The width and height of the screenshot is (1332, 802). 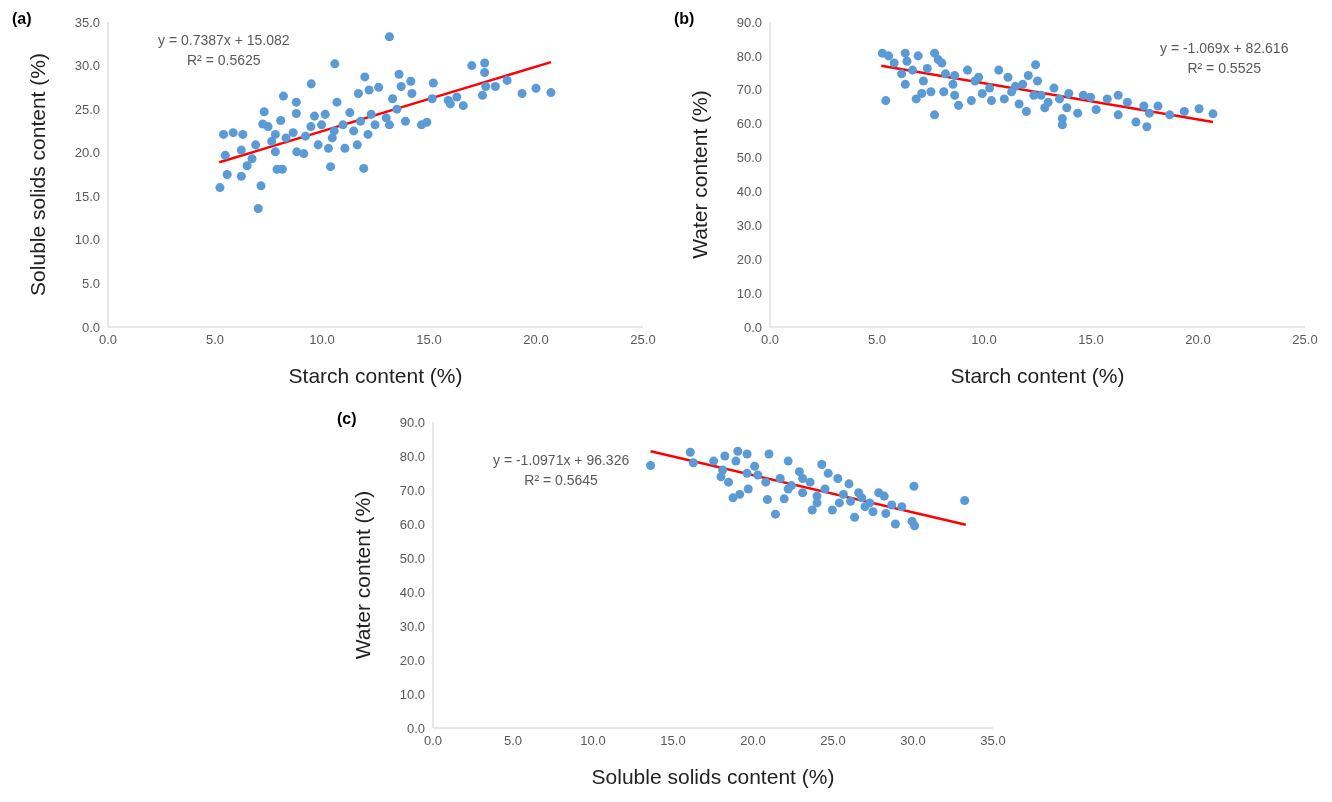 What do you see at coordinates (224, 40) in the screenshot?
I see `annotation: y = 0.7387x + 15.082` at bounding box center [224, 40].